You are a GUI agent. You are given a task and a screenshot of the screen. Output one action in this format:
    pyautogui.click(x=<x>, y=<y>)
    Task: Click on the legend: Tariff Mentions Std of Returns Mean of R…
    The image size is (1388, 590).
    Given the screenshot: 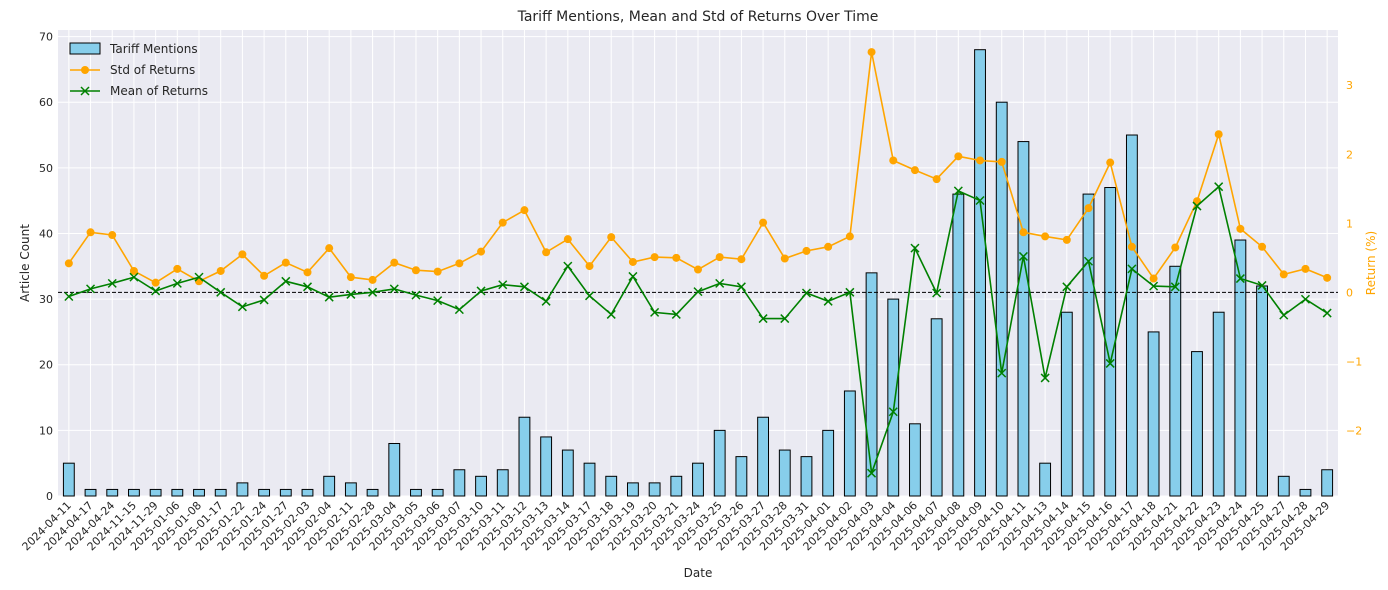 What is the action you would take?
    pyautogui.click(x=138, y=70)
    